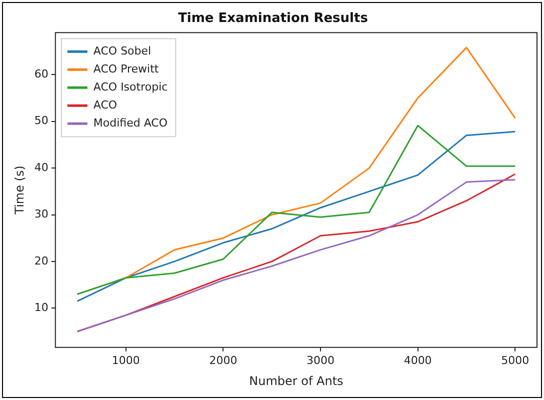  Describe the element at coordinates (515, 360) in the screenshot. I see `x-tick-label: 5000` at that location.